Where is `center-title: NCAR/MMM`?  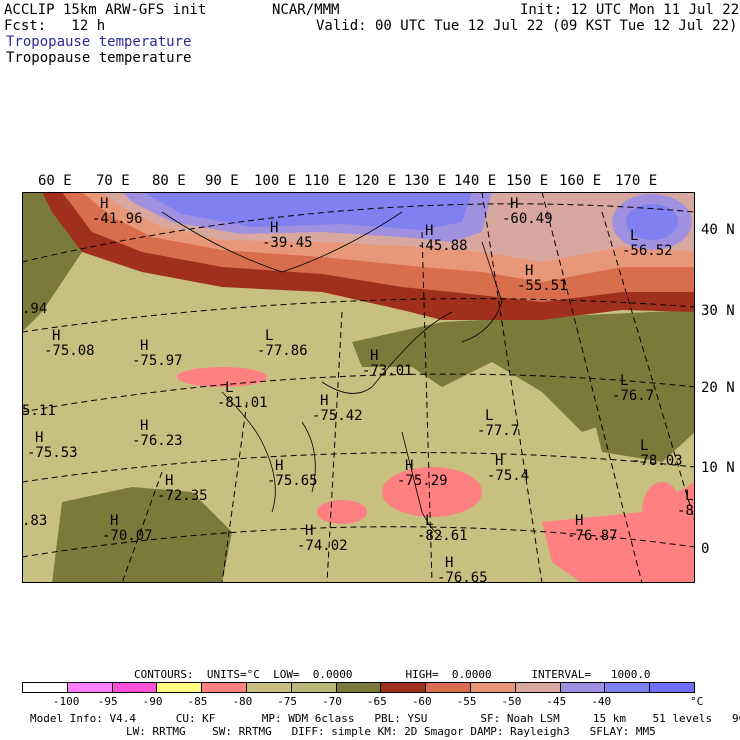
center-title: NCAR/MMM is located at coordinates (306, 10).